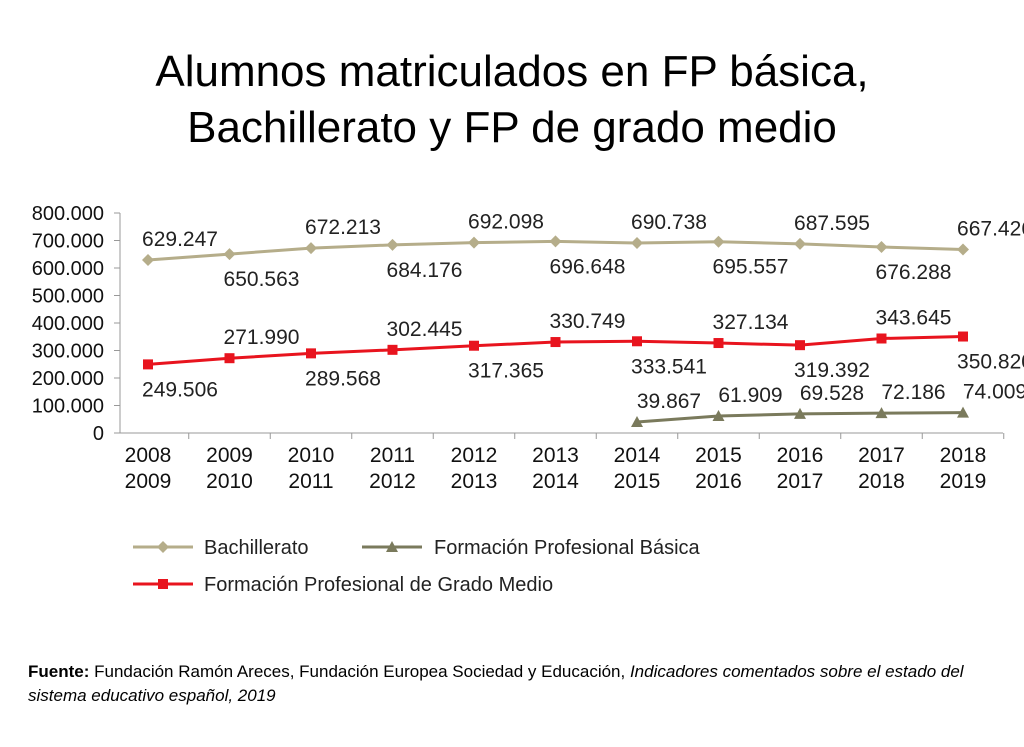  Describe the element at coordinates (914, 272) in the screenshot. I see `data-label: 676.288` at that location.